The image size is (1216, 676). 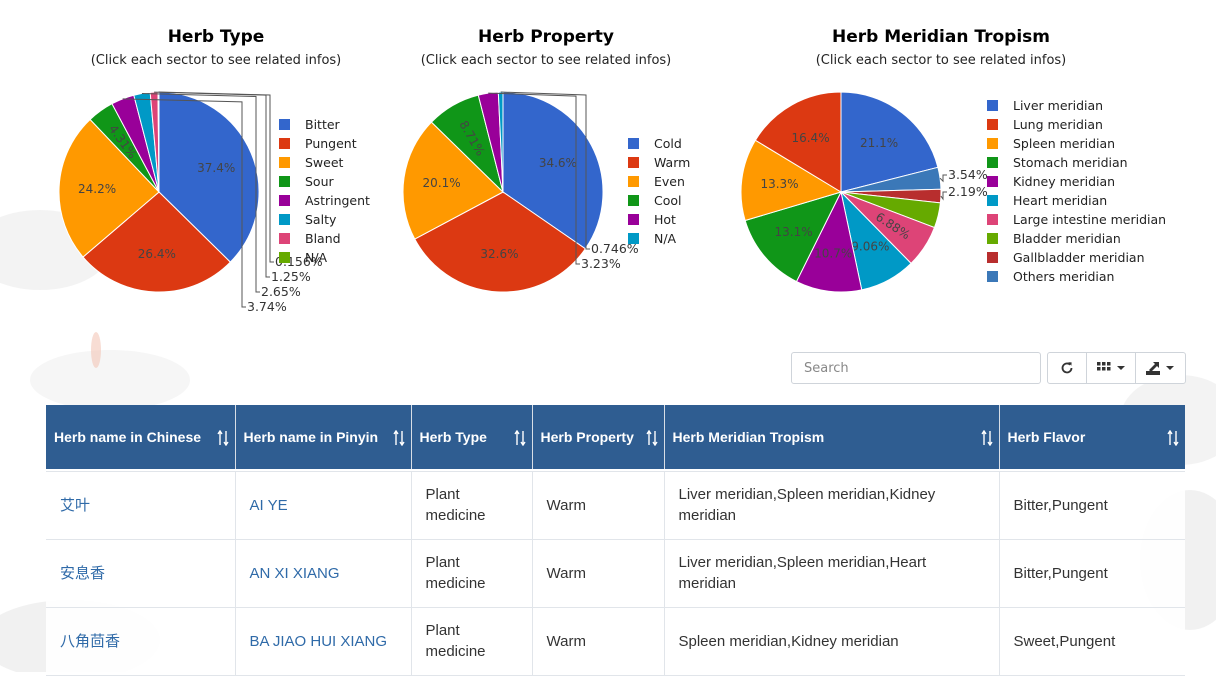 What do you see at coordinates (324, 162) in the screenshot?
I see `legend-label-sweet: Sweet` at bounding box center [324, 162].